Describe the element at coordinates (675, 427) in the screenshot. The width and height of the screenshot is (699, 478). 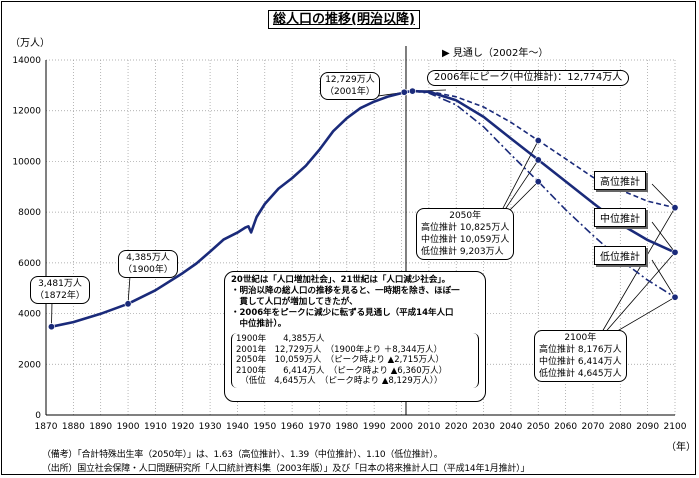
I see `x-tick-label: 2100` at that location.